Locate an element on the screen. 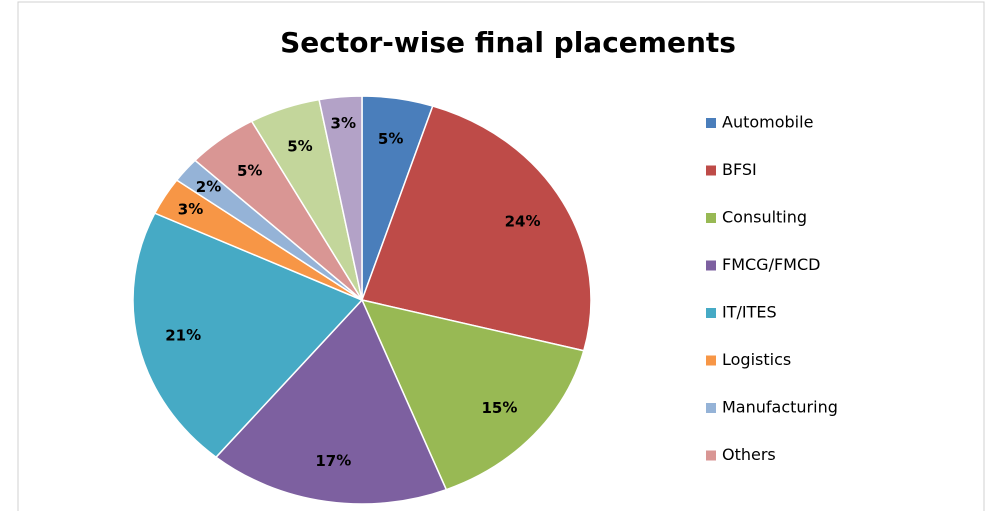 This screenshot has height=511, width=994. label-value: 15 is located at coordinates (491, 407).